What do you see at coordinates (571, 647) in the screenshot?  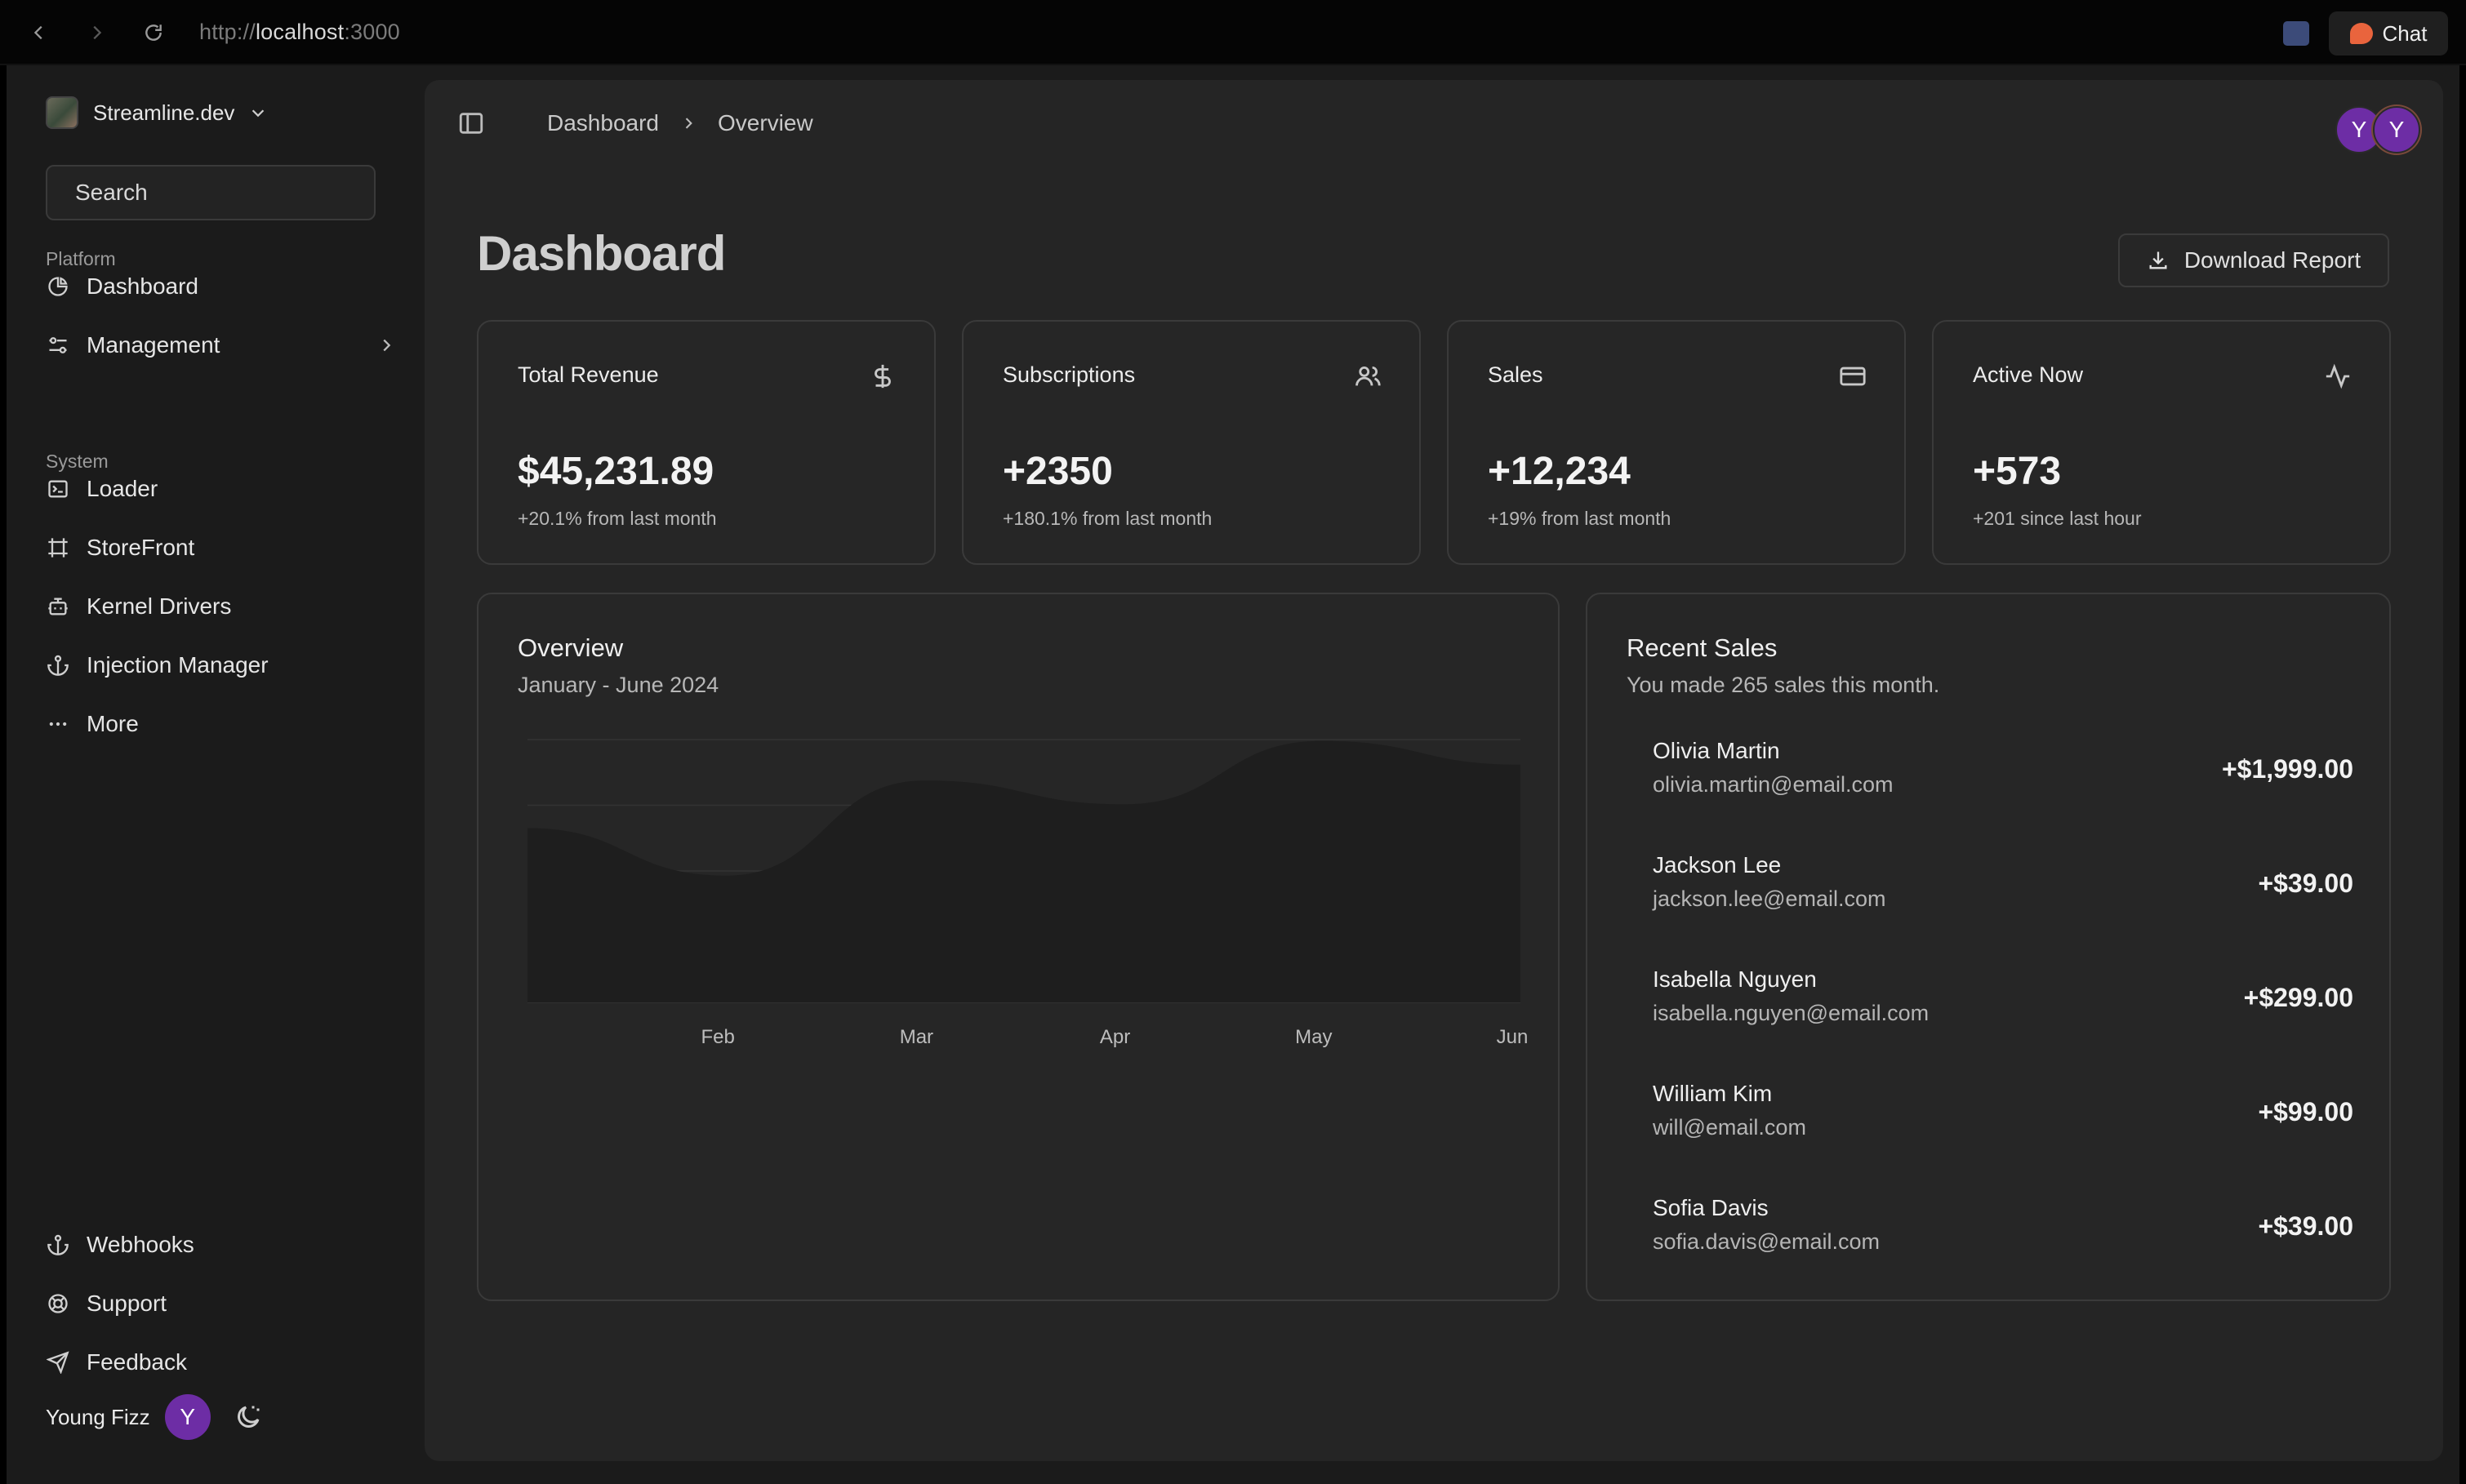 I see `overview-title: Overview` at bounding box center [571, 647].